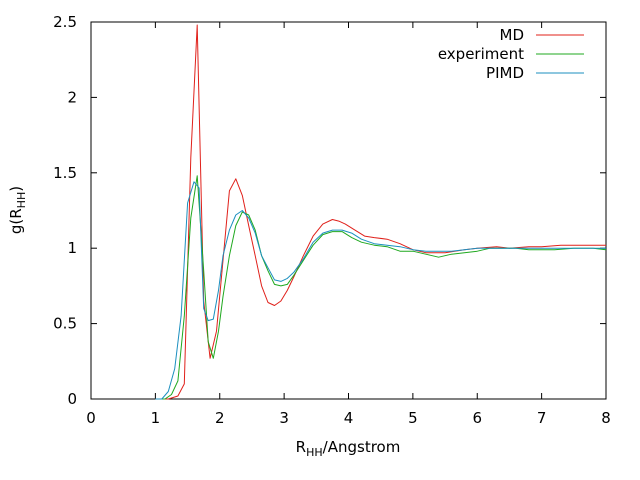 This screenshot has width=640, height=480. What do you see at coordinates (220, 418) in the screenshot?
I see `x-tick-label: 2` at bounding box center [220, 418].